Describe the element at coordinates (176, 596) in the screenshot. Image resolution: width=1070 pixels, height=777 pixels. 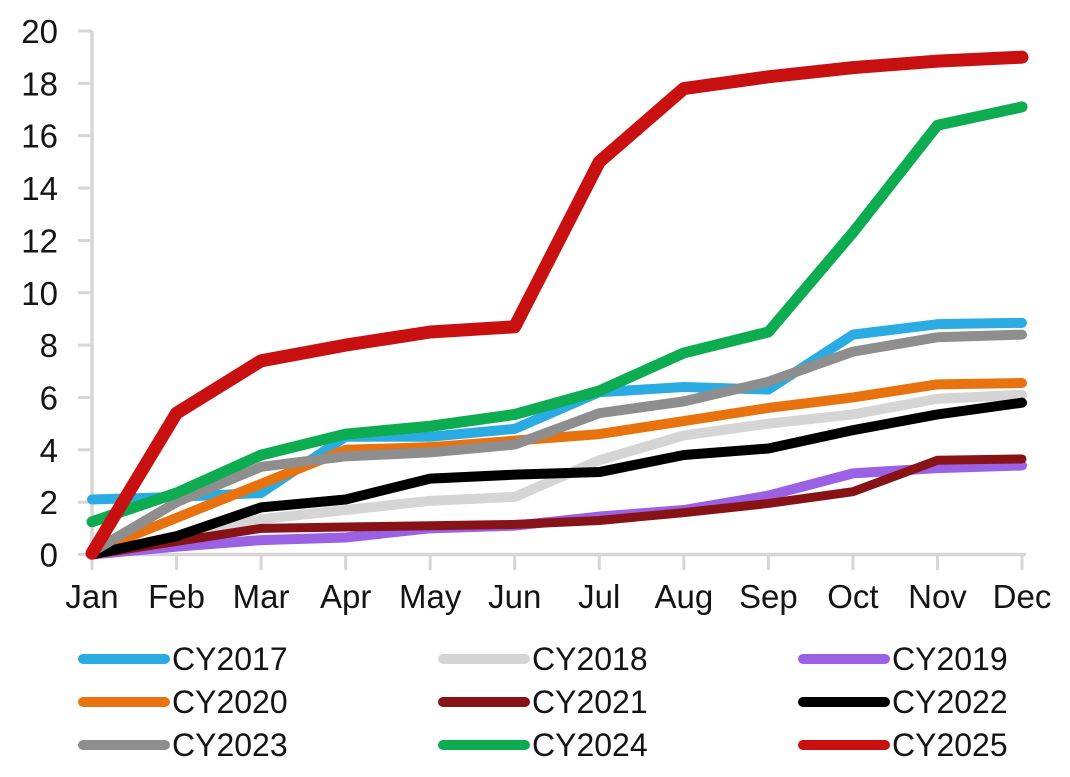
I see `x-axis-tick-label: Feb` at that location.